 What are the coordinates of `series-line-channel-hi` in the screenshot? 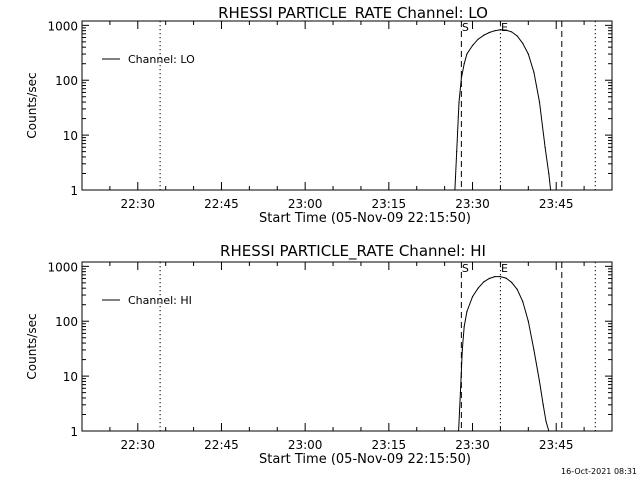 It's located at (504, 354).